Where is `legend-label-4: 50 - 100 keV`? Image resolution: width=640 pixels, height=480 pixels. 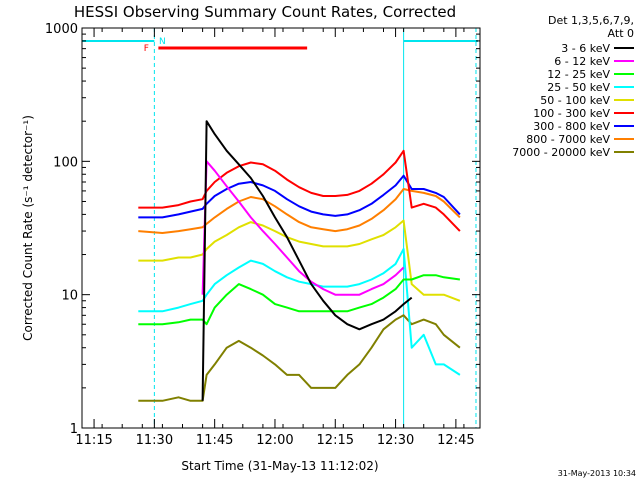 legend-label-4: 50 - 100 keV is located at coordinates (575, 100).